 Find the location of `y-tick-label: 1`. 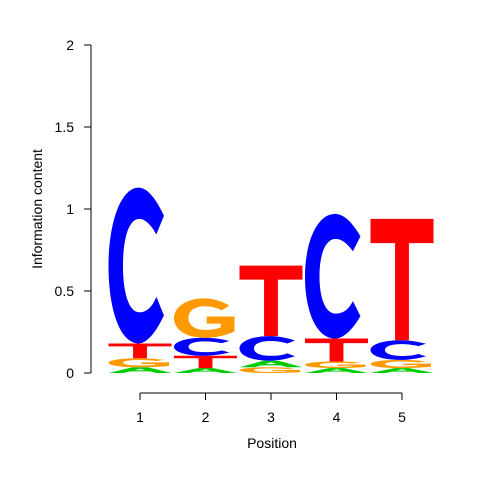

y-tick-label: 1 is located at coordinates (70, 209).